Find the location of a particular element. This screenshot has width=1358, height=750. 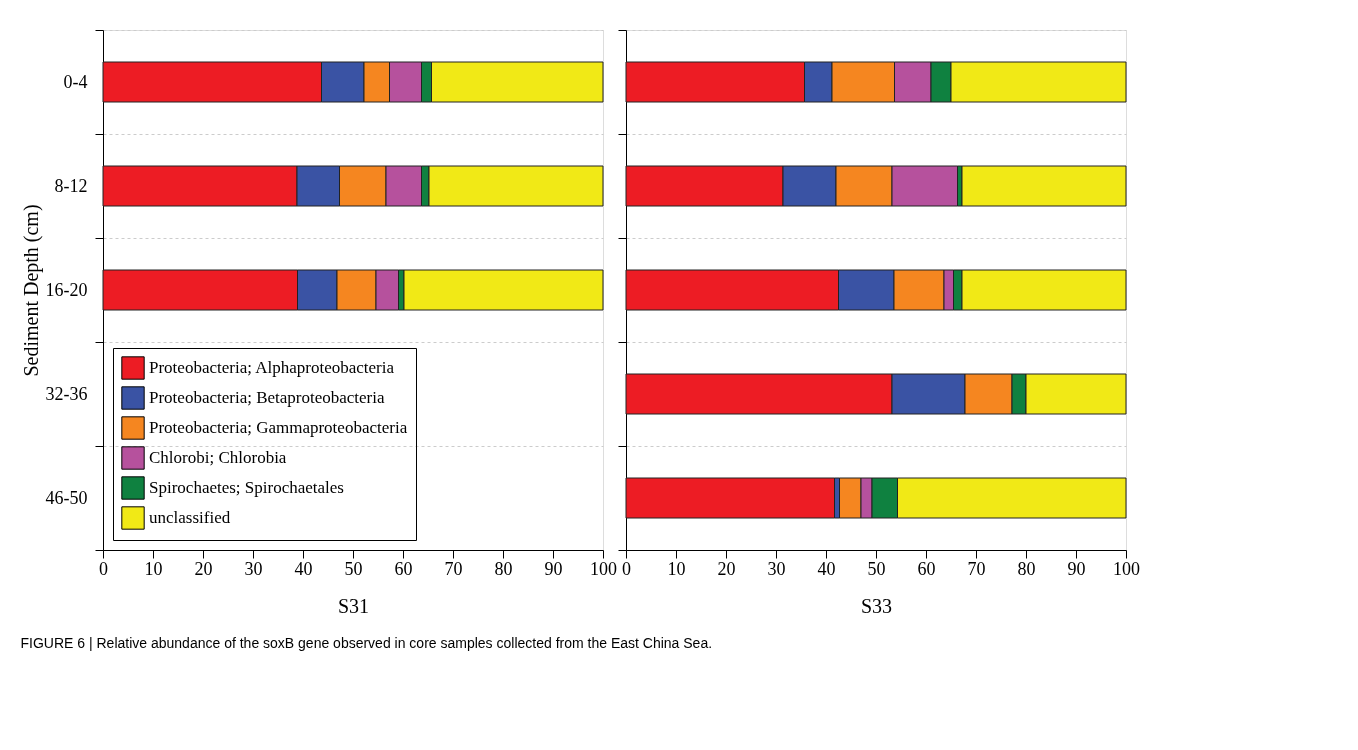

y-axis-title: Sediment Depth (cm) is located at coordinates (31, 290).